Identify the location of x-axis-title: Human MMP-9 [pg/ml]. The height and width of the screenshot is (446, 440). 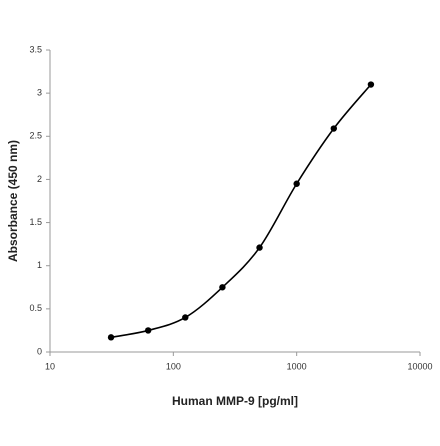
(235, 401).